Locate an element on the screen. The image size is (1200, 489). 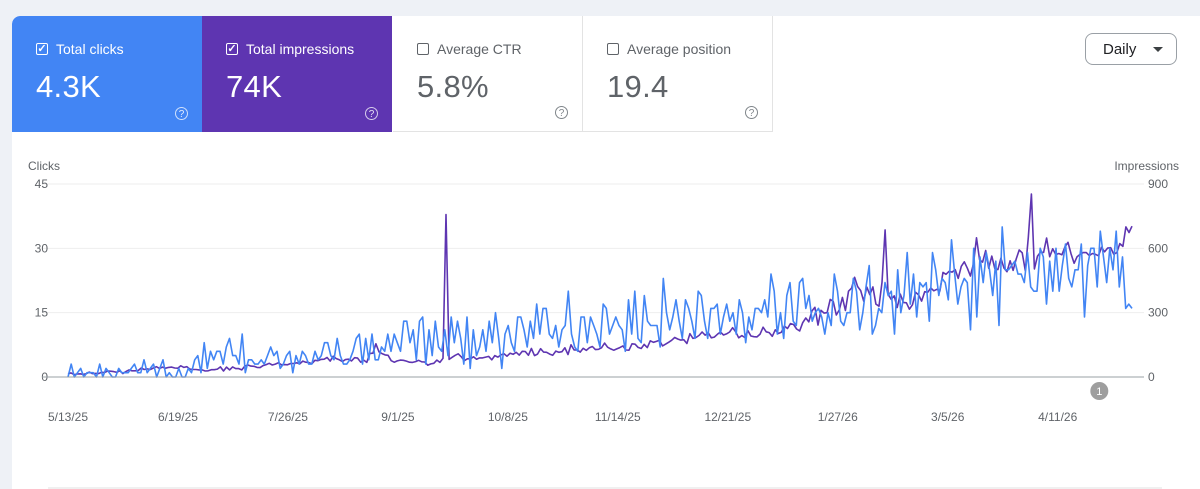
x-tick-label: 9/1/25 is located at coordinates (398, 417).